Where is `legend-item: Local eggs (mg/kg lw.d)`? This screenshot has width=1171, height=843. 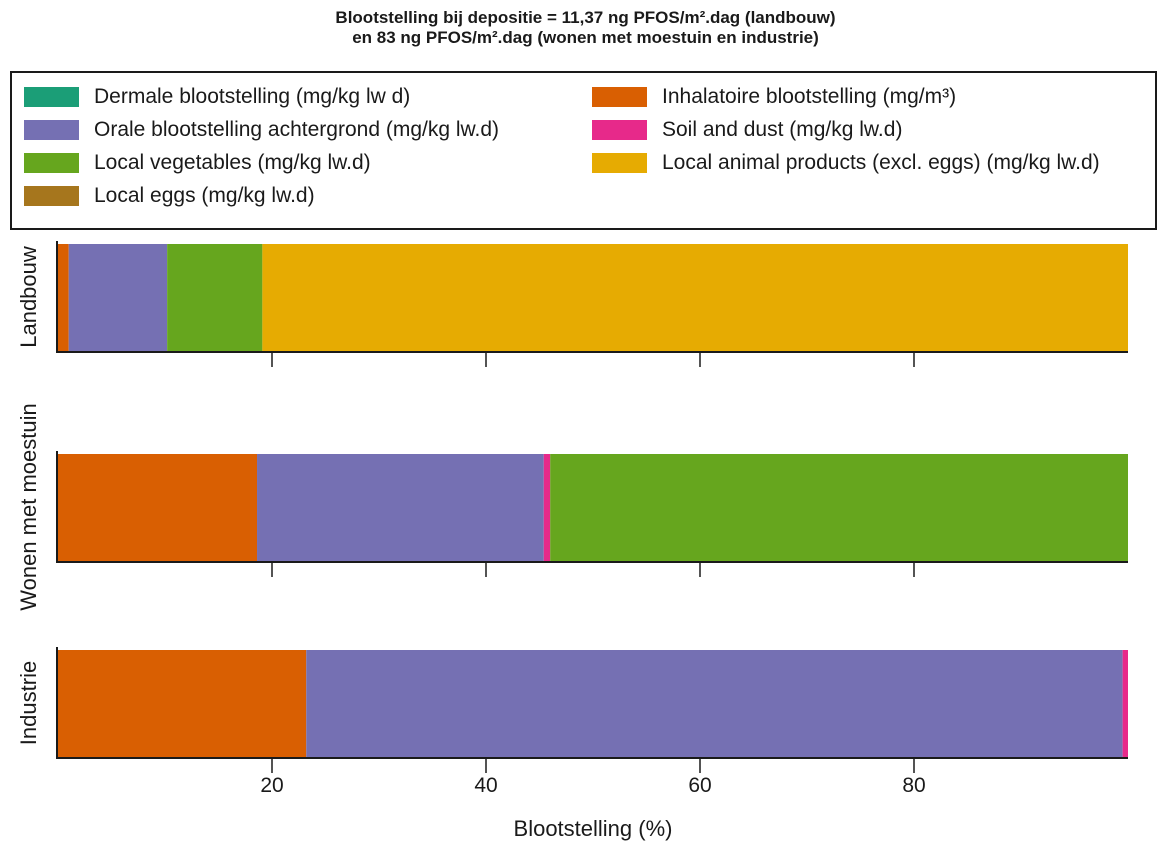
legend-item: Local eggs (mg/kg lw.d) is located at coordinates (169, 196).